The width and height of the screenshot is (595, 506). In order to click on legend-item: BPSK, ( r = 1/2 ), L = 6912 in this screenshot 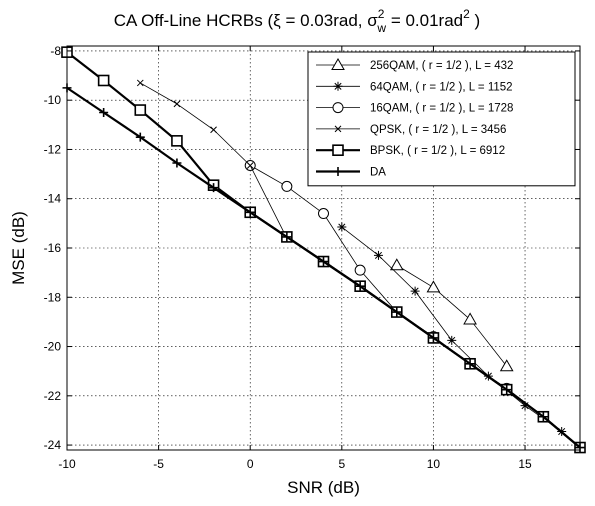, I will do `click(410, 150)`.